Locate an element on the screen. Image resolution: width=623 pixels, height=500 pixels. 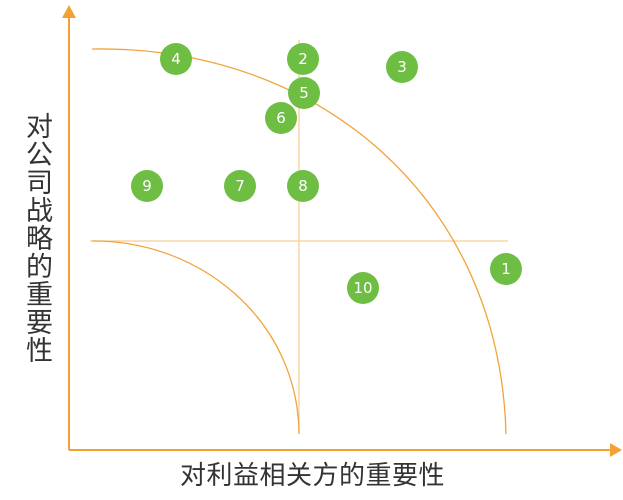
topic-bubble: 6 is located at coordinates (281, 118).